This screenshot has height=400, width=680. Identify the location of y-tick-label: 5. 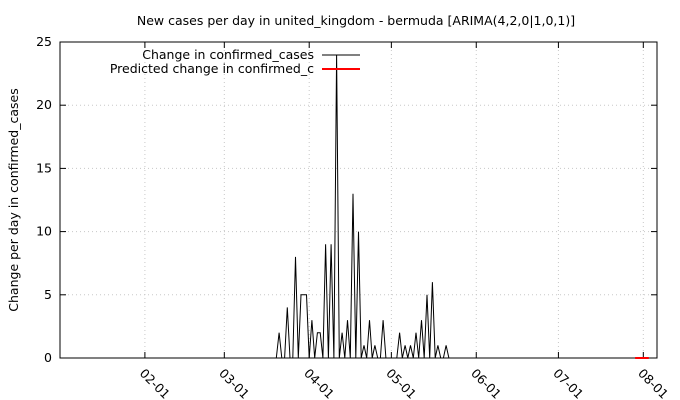
(48, 294).